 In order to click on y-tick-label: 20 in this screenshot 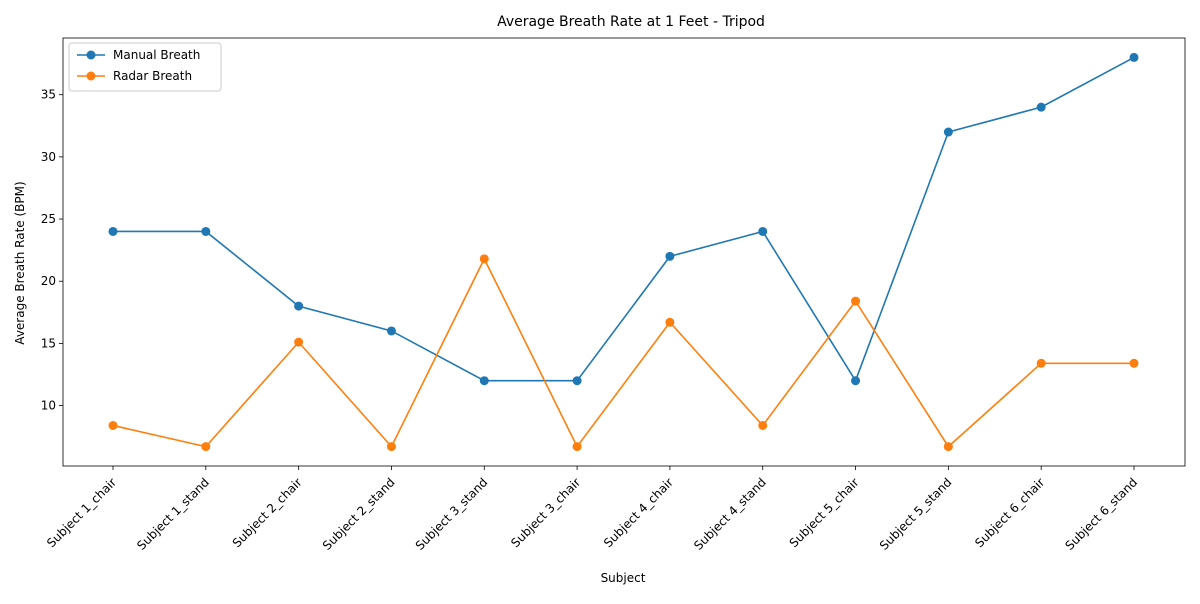, I will do `click(48, 281)`.